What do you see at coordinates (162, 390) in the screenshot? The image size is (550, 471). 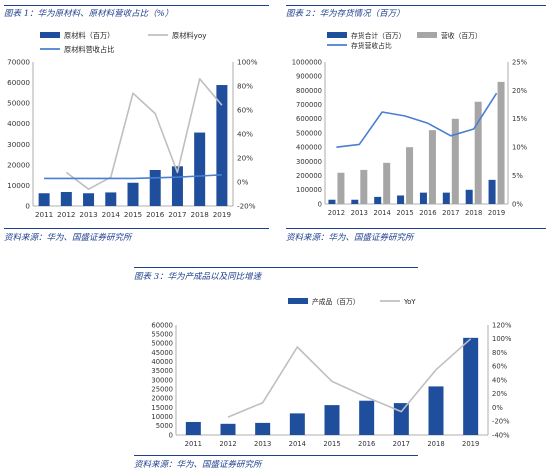 I see `left-tick-label: 25000` at bounding box center [162, 390].